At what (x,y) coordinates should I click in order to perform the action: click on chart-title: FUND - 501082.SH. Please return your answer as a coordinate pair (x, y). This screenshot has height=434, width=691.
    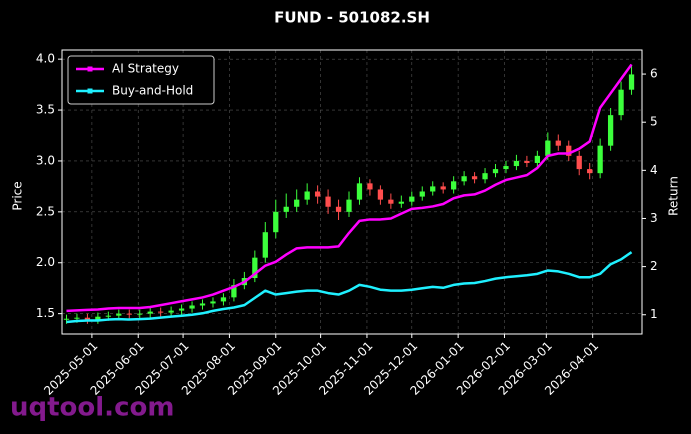
    Looking at the image, I should click on (352, 18).